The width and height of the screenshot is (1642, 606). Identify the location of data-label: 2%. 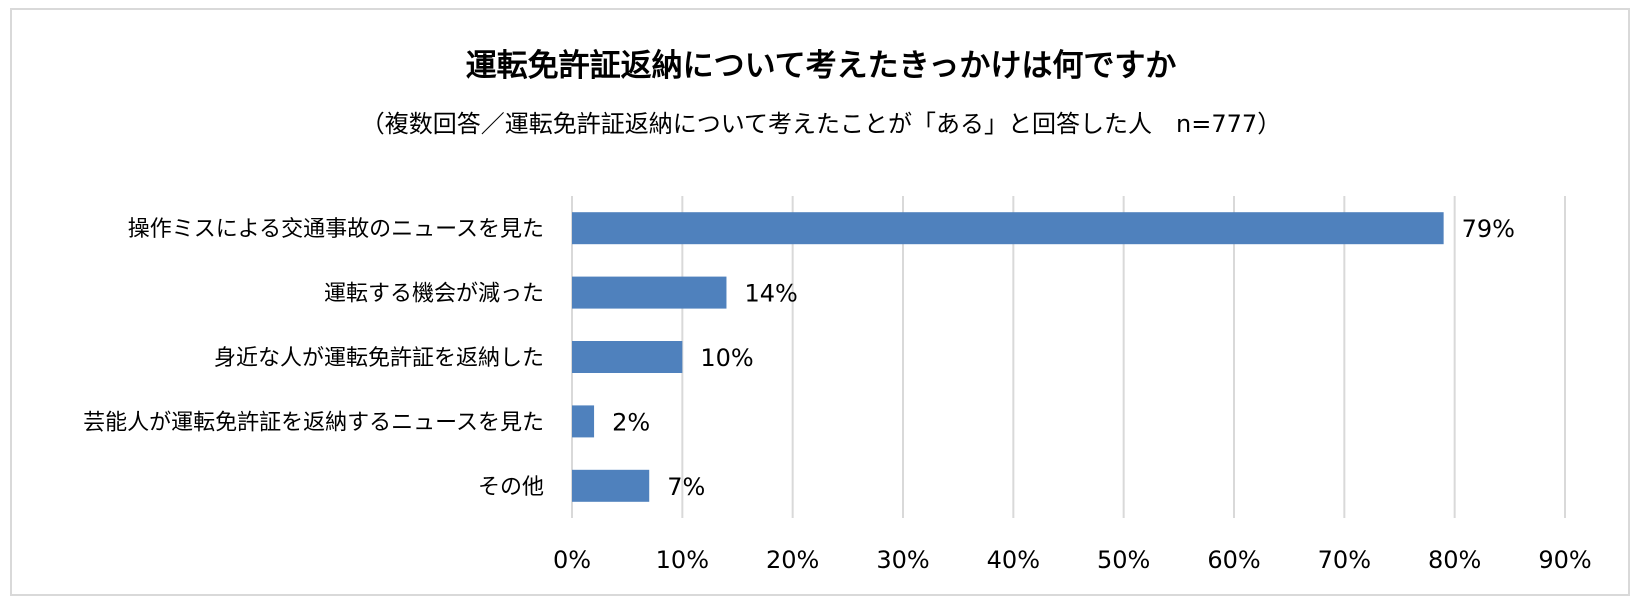
(631, 422).